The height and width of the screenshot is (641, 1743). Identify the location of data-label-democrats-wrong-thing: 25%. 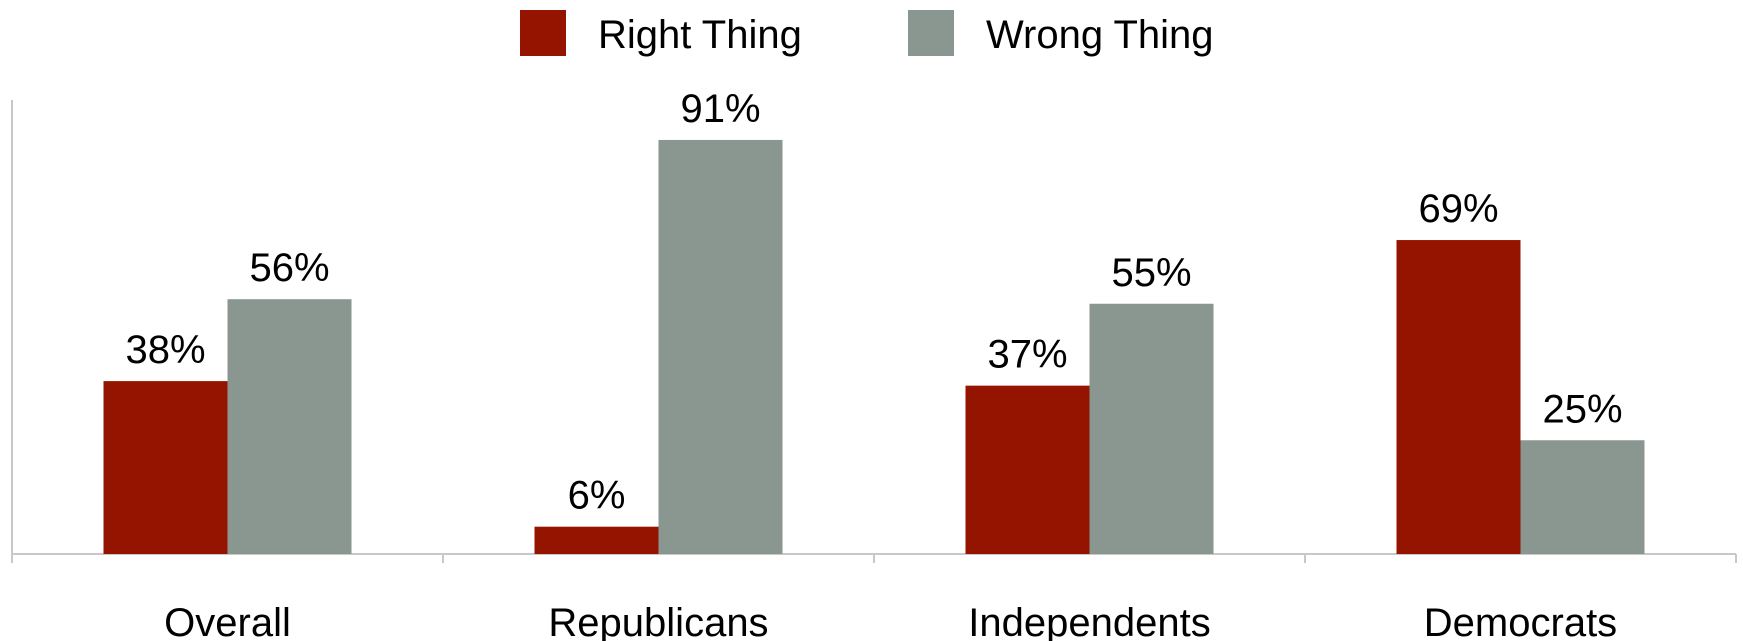
(1582, 409).